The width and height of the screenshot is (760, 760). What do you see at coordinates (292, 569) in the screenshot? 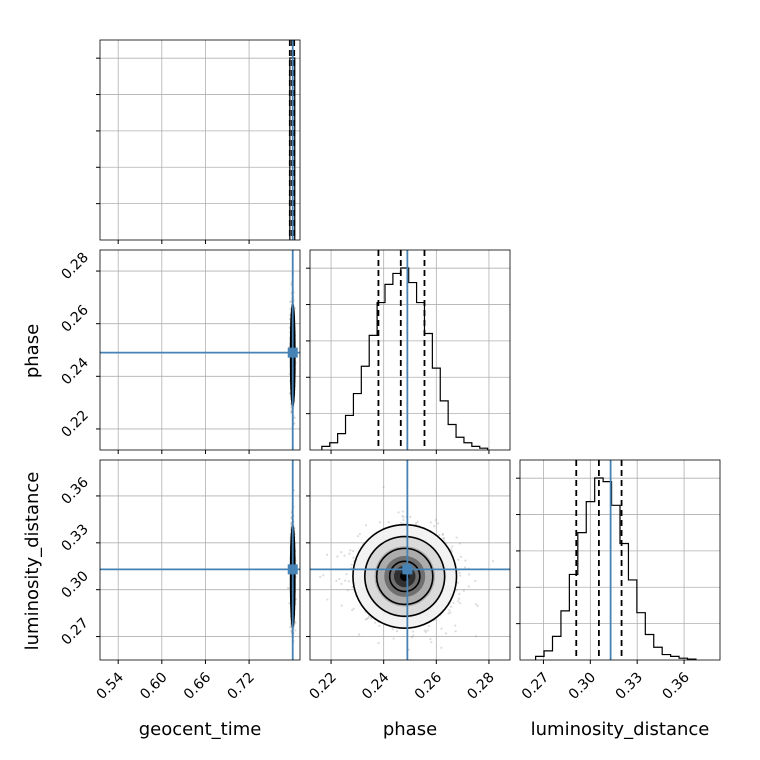
I see `joint-geocent-time-vs-luminosity-distance-truth-marker` at bounding box center [292, 569].